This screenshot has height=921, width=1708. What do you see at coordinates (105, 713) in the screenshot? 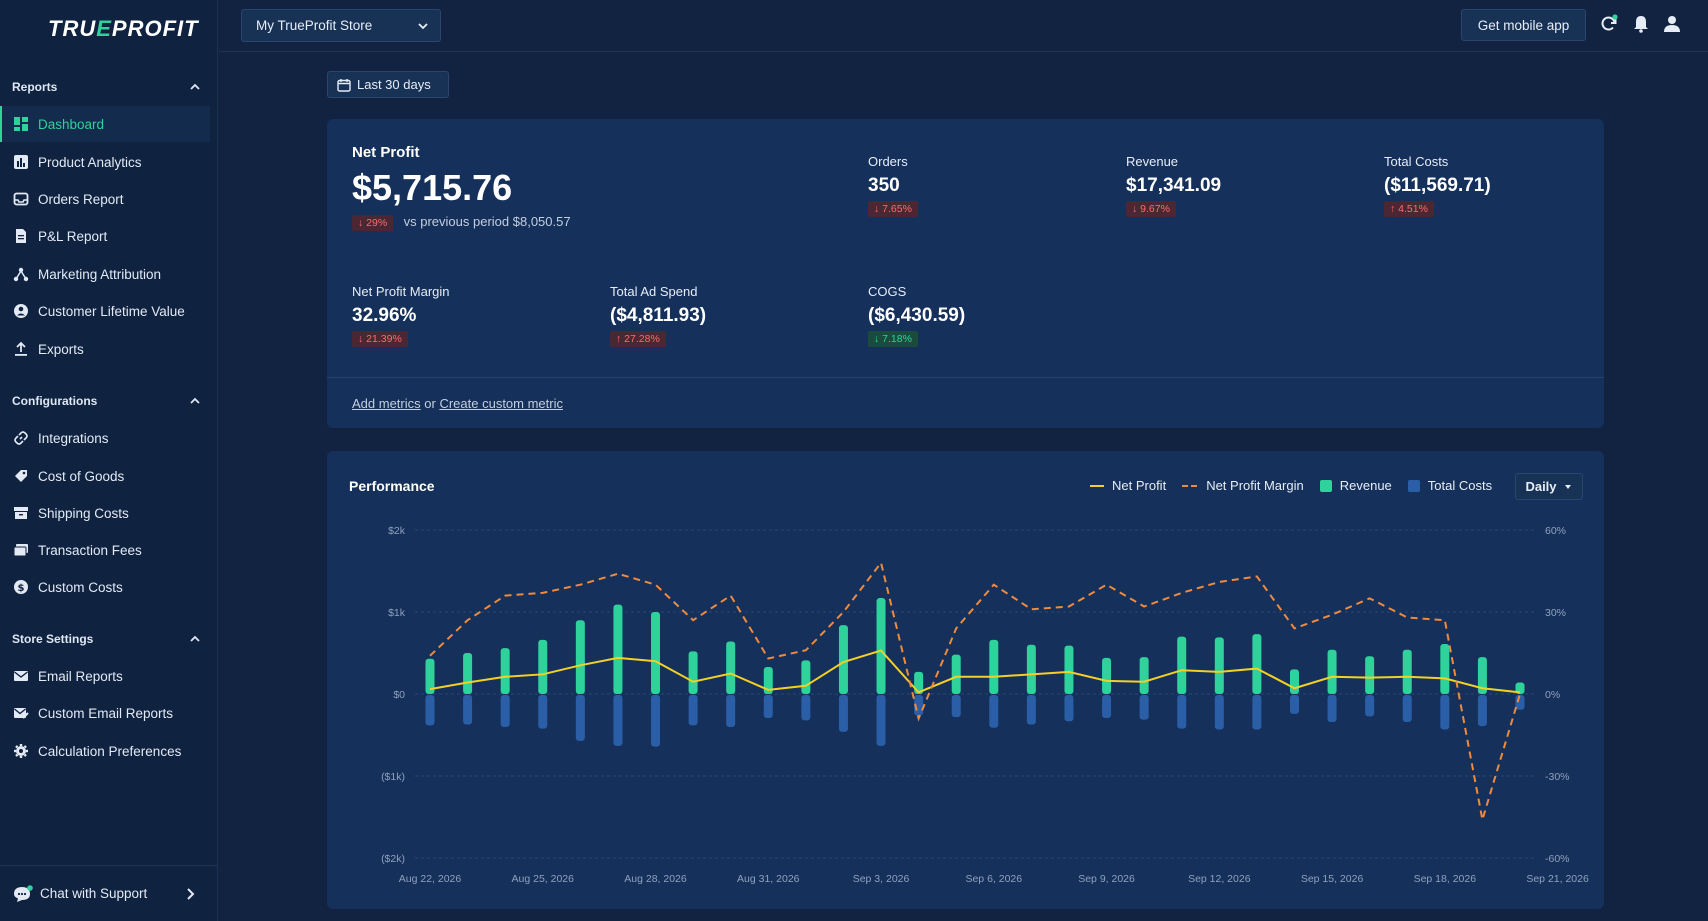
I see `sidebar-item-custom-email-reports: Custom Email Reports` at bounding box center [105, 713].